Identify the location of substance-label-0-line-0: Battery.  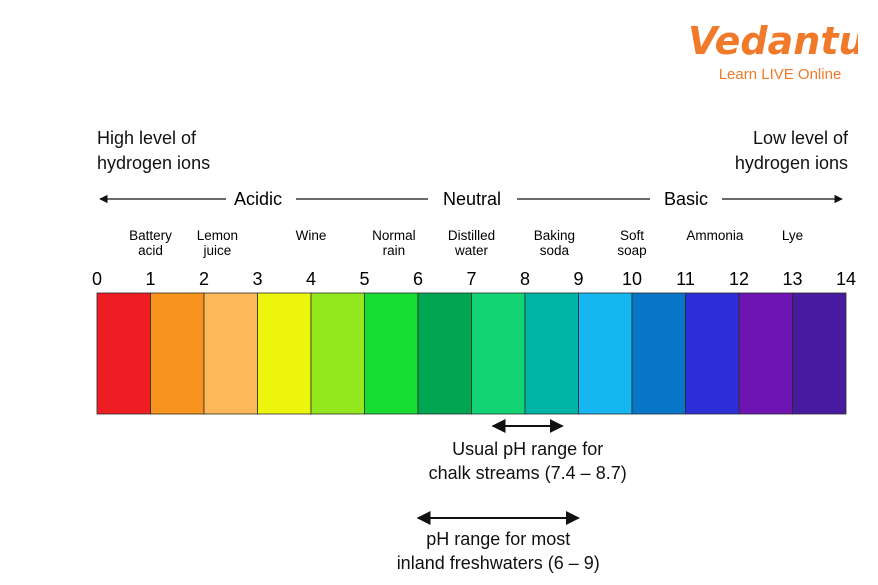
(150, 235).